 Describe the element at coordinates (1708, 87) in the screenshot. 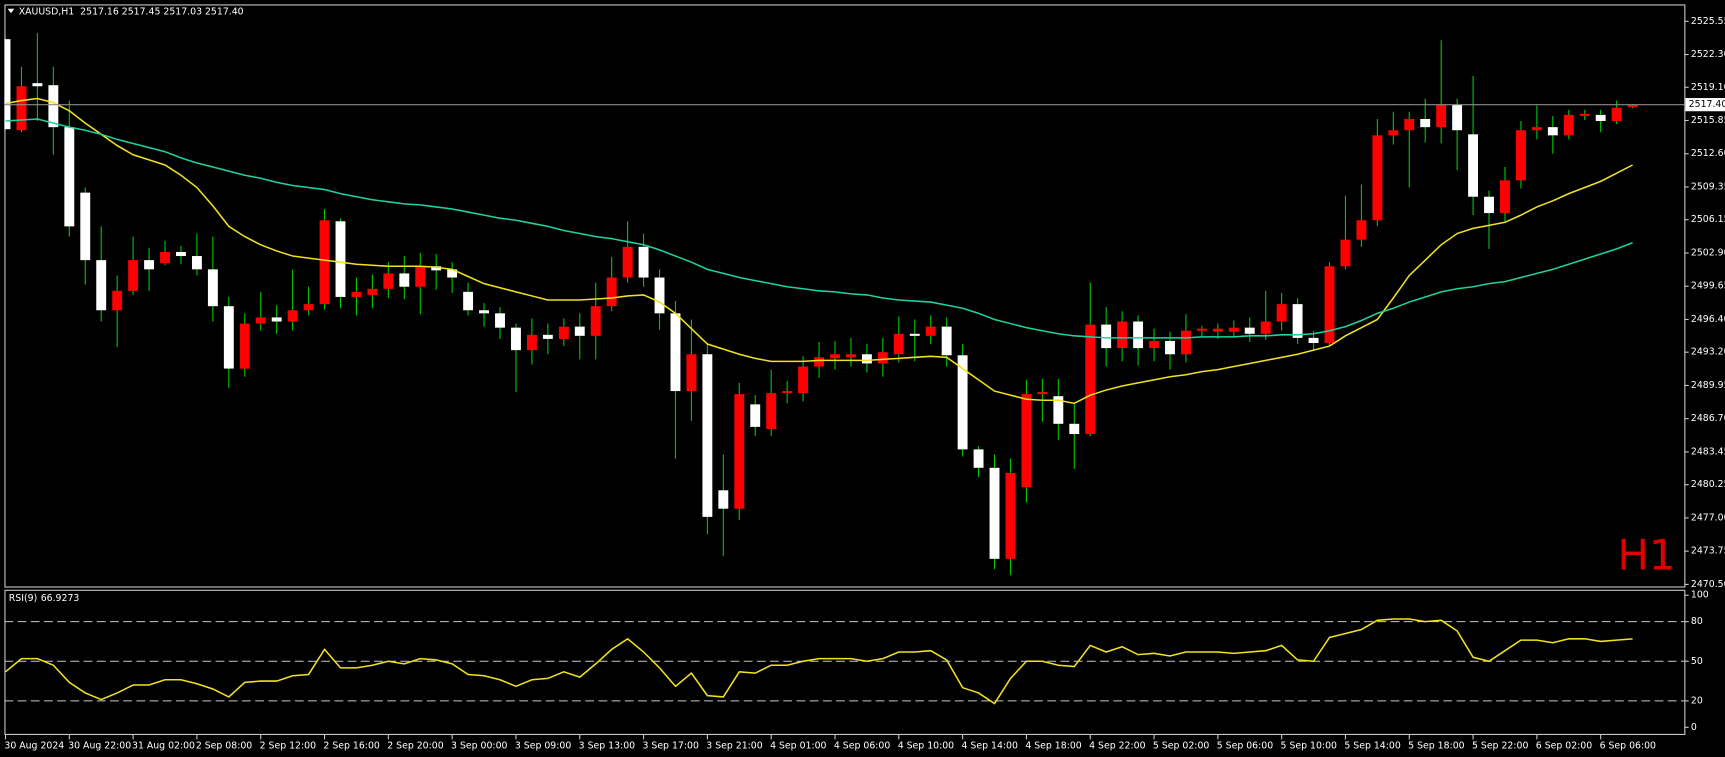

I see `y-tick-label: 2519.10` at that location.